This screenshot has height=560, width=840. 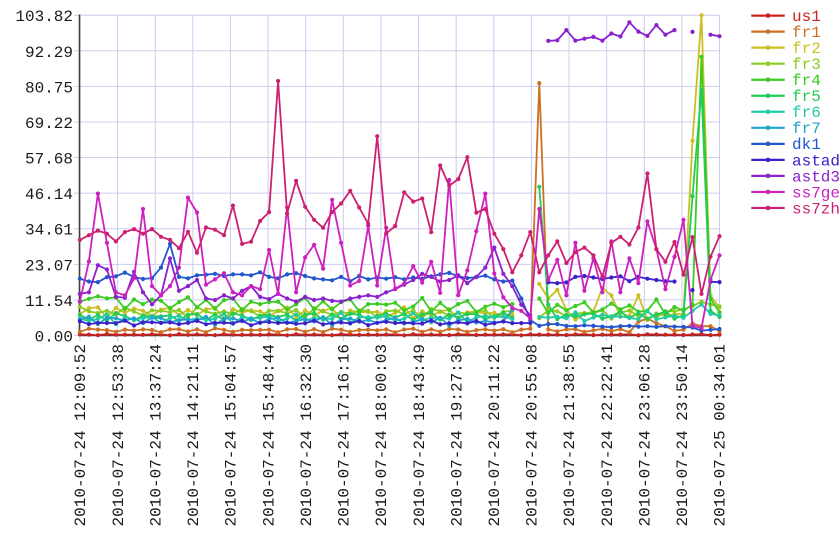 What do you see at coordinates (721, 435) in the screenshot?
I see `svg-text: 2010-07-25 00:34:01` at bounding box center [721, 435].